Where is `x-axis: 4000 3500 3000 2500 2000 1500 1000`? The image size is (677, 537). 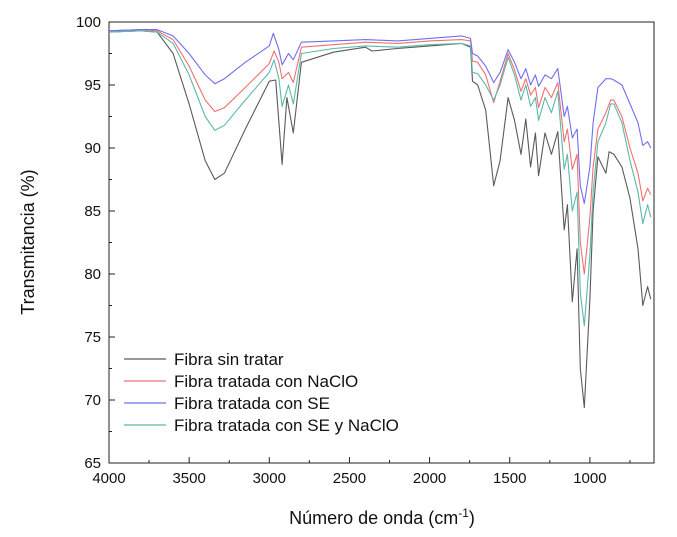
x-axis: 4000 3500 3000 2500 2000 1500 1000 is located at coordinates (361, 472).